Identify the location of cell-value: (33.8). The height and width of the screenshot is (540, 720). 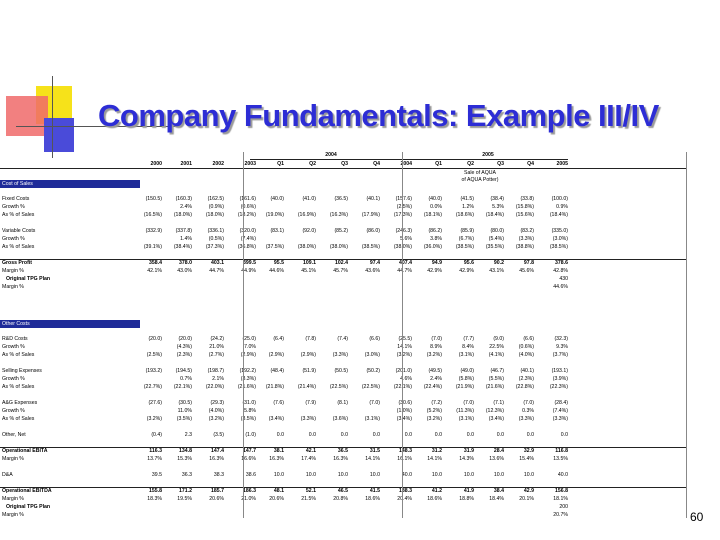
(527, 199).